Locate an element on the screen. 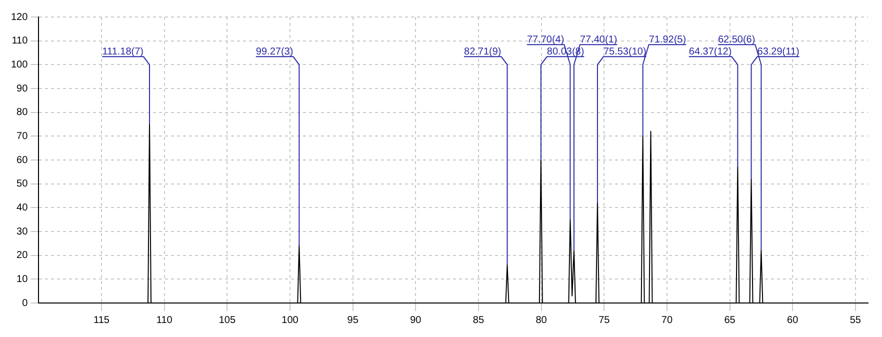 The height and width of the screenshot is (337, 882). x-tick-label: 105 is located at coordinates (227, 320).